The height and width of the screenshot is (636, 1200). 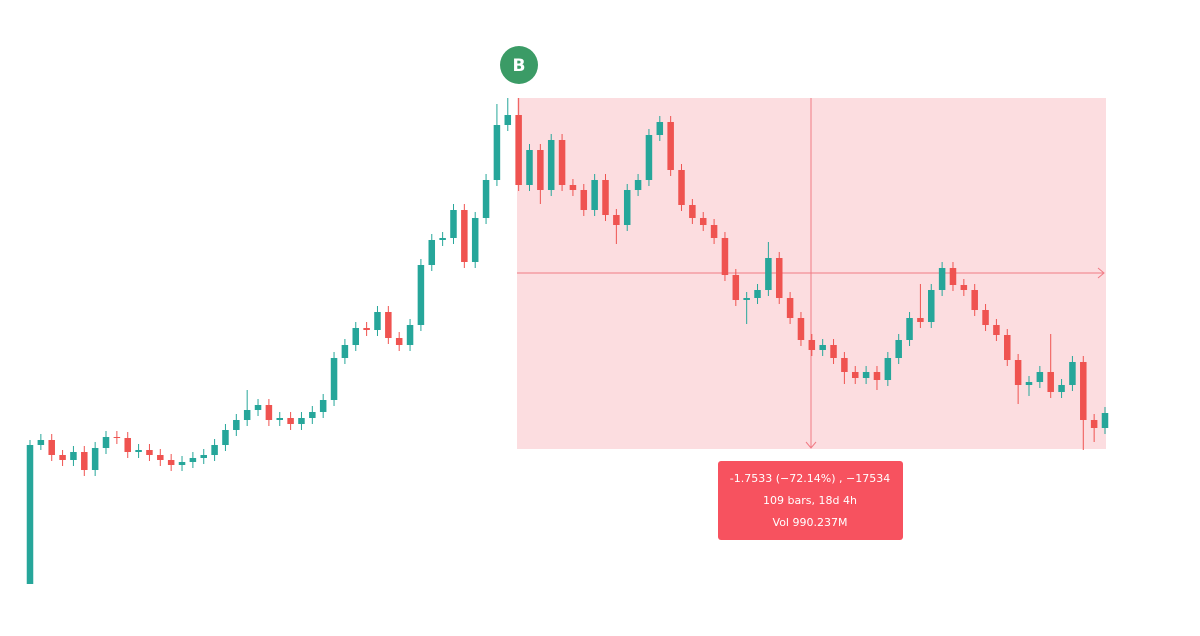 I want to click on marker-badge, so click(x=519, y=65).